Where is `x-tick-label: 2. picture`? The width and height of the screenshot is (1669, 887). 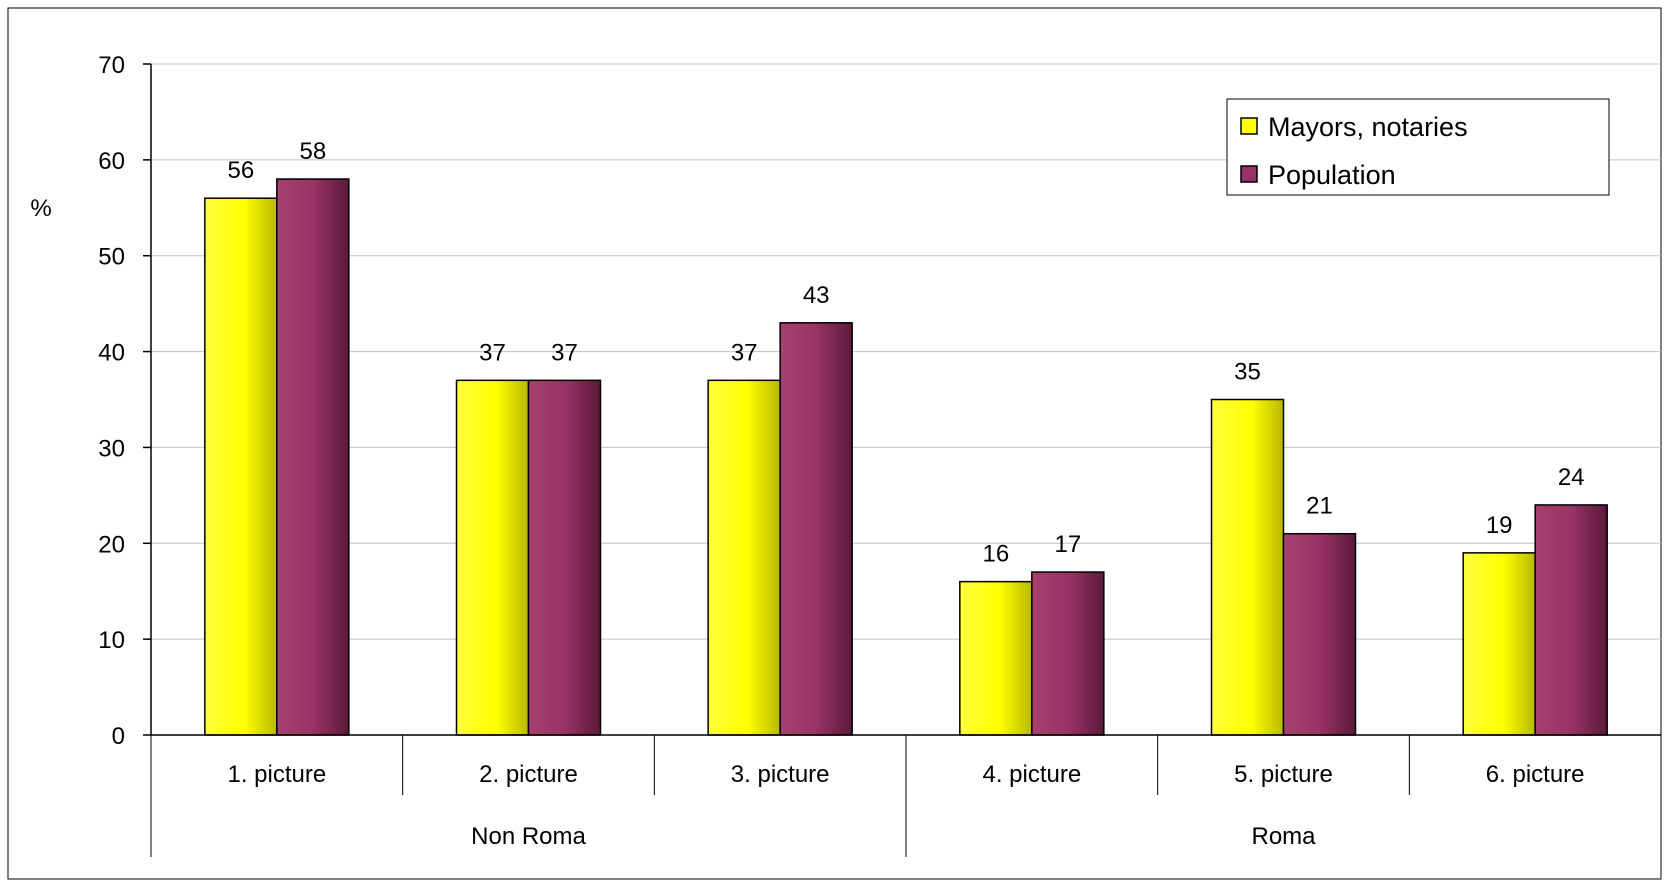 x-tick-label: 2. picture is located at coordinates (528, 774).